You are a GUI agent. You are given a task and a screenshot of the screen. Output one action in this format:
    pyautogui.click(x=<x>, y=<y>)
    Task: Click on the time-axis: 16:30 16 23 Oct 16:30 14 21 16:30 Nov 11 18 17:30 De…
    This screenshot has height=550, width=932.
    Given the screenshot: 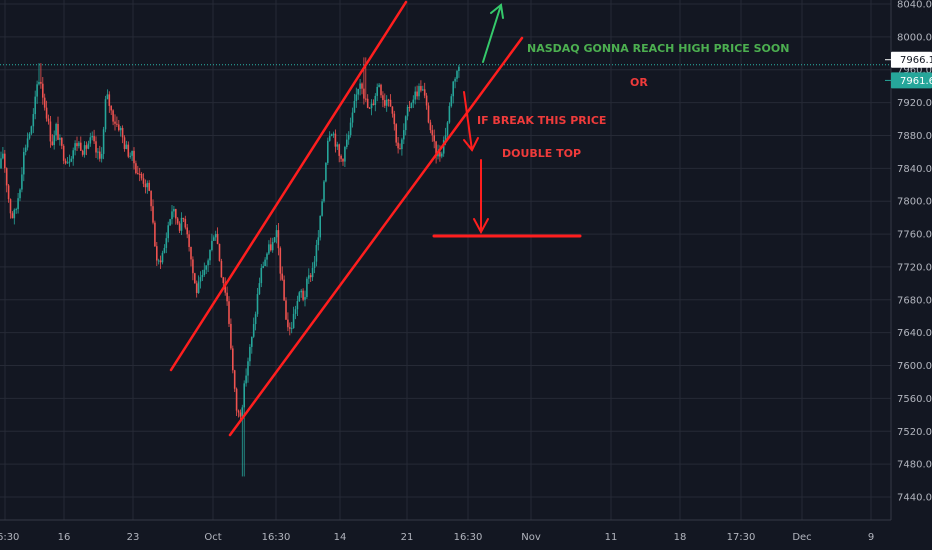 What is the action you would take?
    pyautogui.click(x=445, y=531)
    